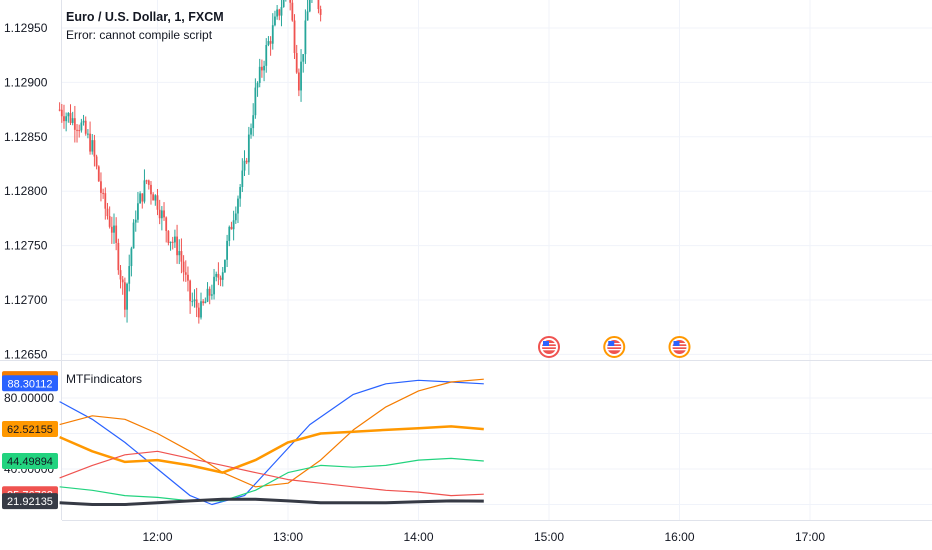  I want to click on svg-text: 62.52155, so click(30, 430).